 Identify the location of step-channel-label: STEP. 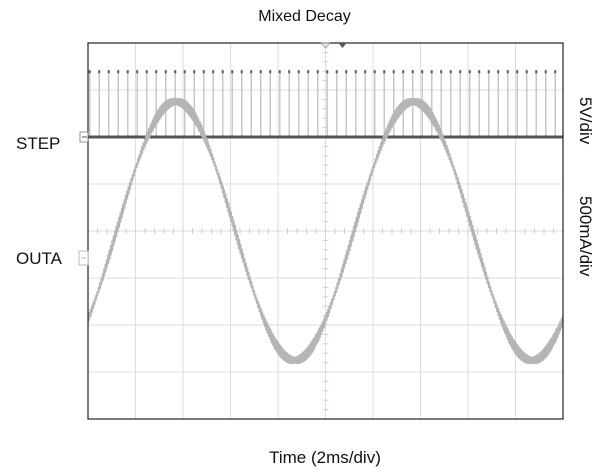
(38, 143).